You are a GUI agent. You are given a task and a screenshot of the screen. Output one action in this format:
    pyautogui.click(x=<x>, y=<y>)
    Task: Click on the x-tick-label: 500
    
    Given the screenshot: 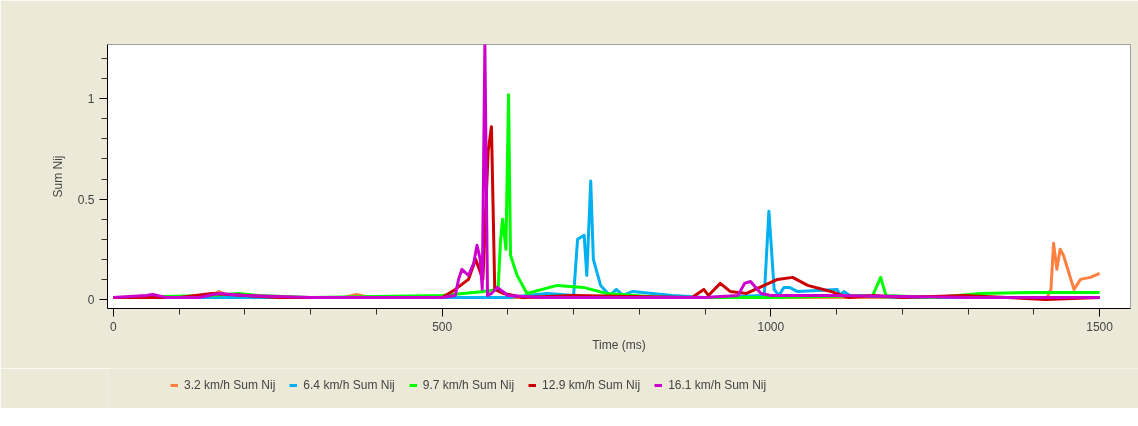 What is the action you would take?
    pyautogui.click(x=442, y=326)
    